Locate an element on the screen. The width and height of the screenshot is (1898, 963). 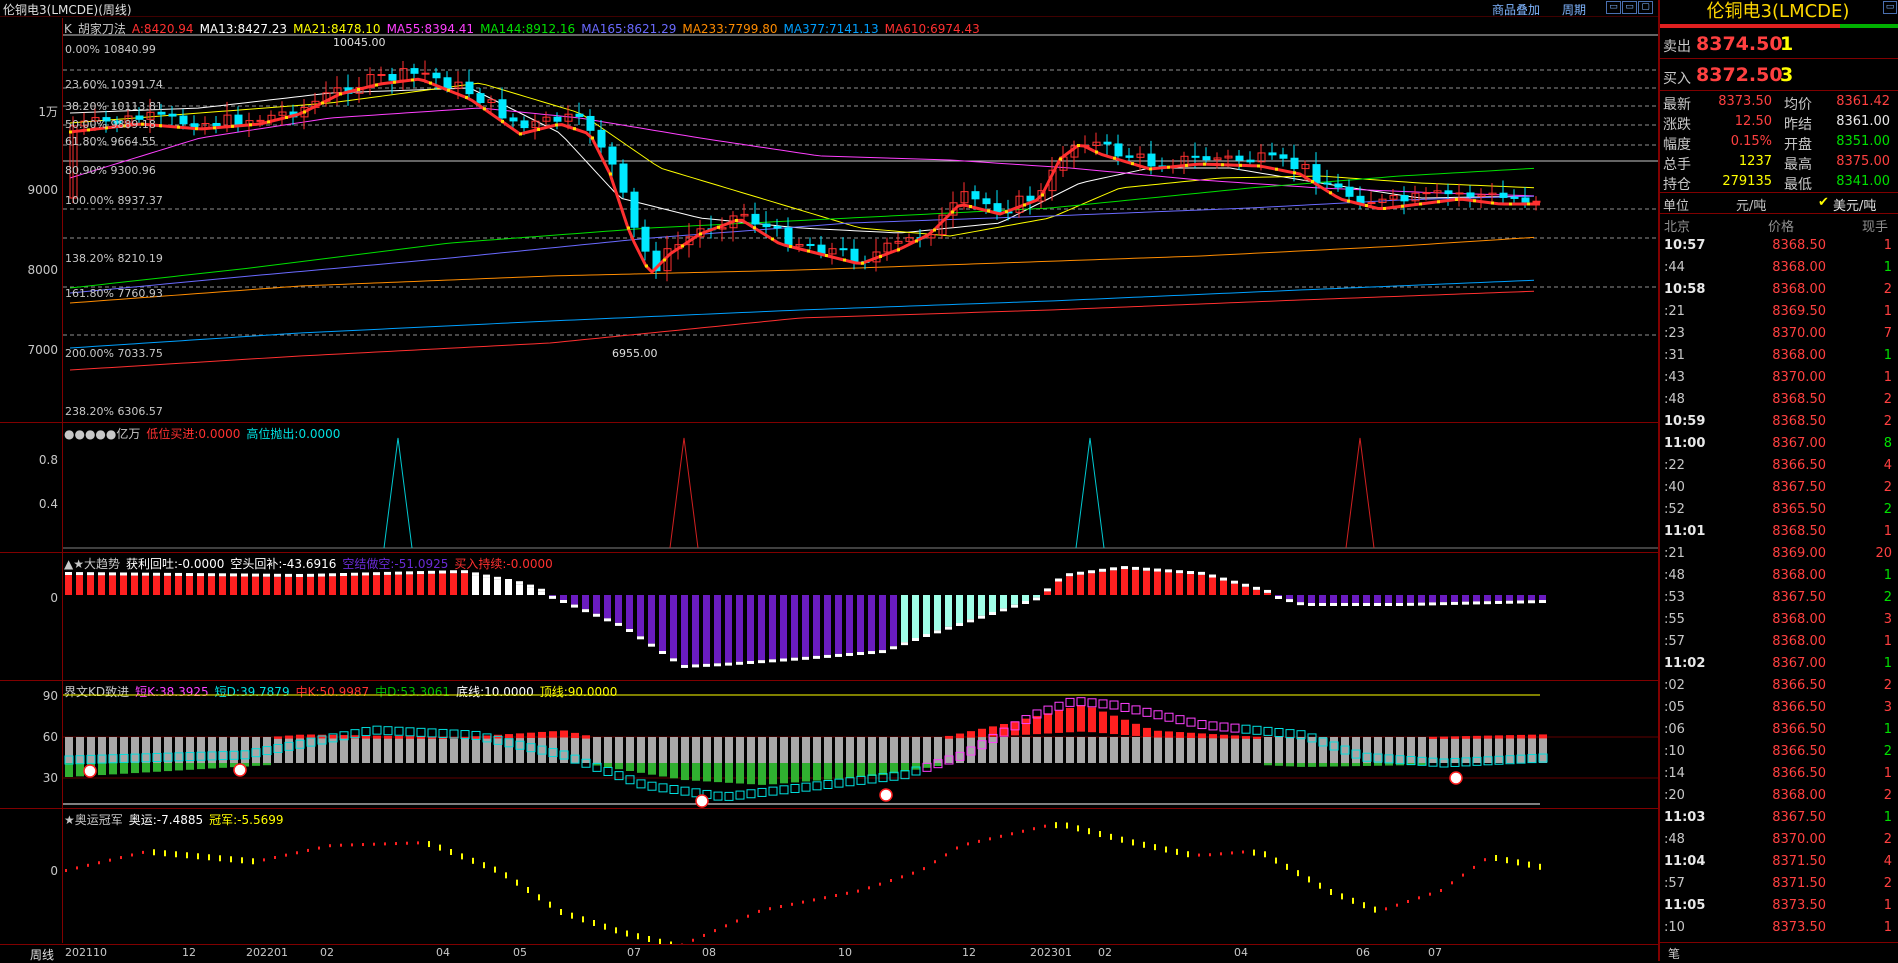
tick-price: 8370.00 is located at coordinates (1774, 333).